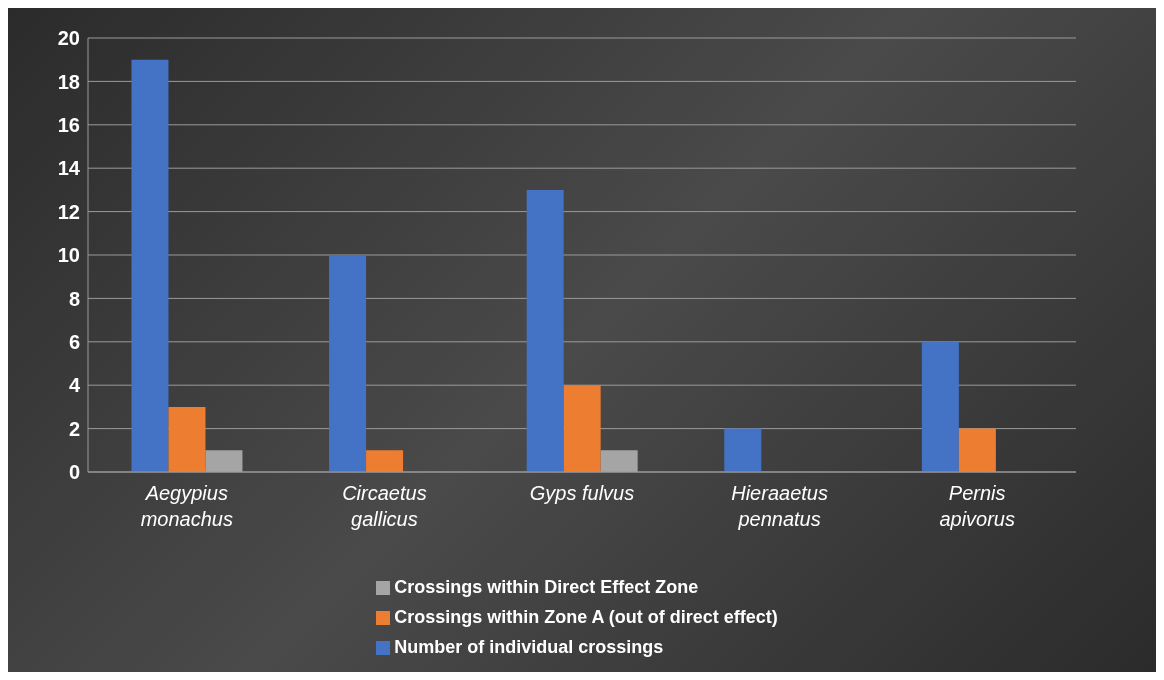 This screenshot has height=680, width=1164. I want to click on y-tick-label: 8, so click(74, 298).